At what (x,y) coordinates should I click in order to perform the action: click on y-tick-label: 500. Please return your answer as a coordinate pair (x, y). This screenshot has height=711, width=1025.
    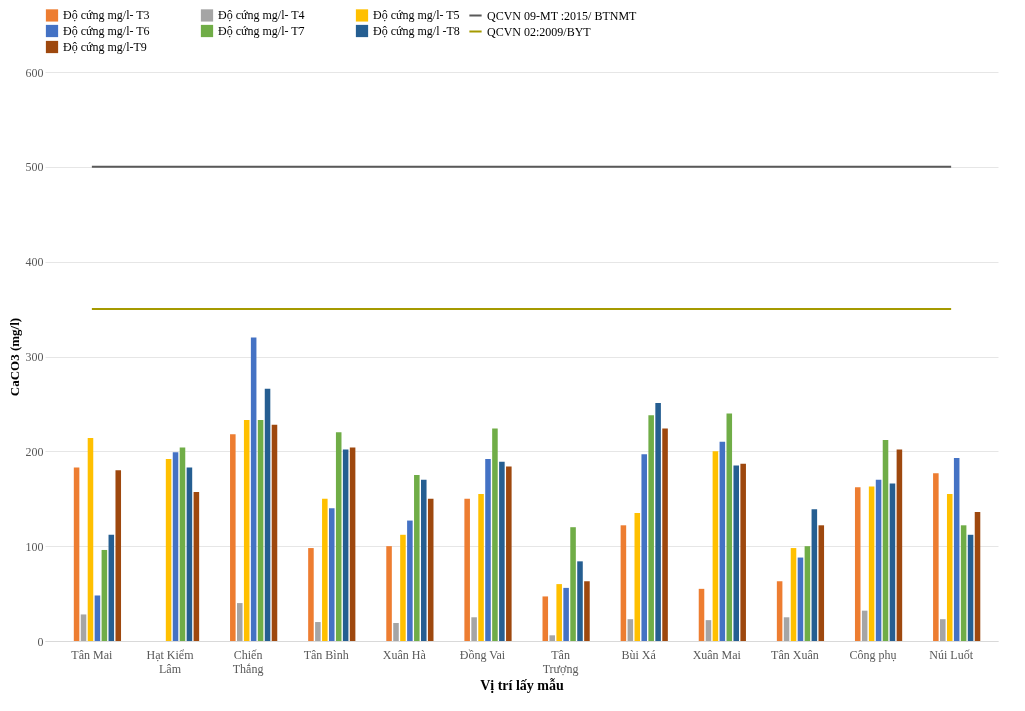
    Looking at the image, I should click on (34, 167).